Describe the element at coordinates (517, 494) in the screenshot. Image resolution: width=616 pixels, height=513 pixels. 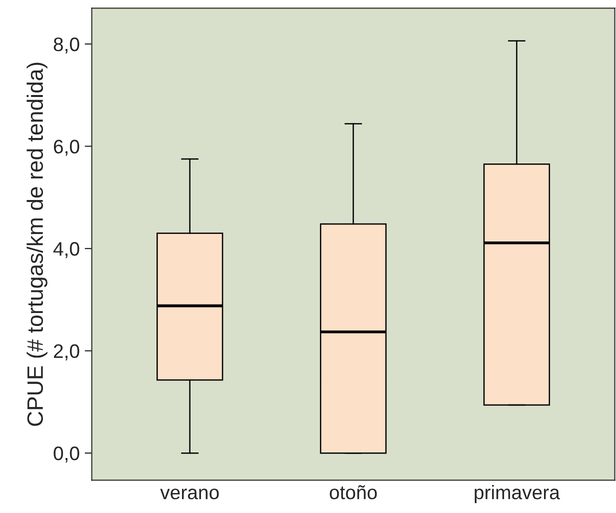
I see `x-tick-label: primavera` at that location.